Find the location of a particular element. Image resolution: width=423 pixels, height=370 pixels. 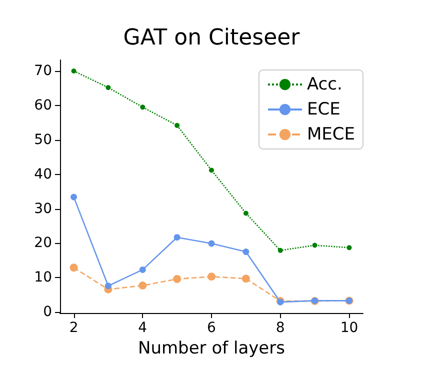

y-tick-label: 40 is located at coordinates (43, 174).